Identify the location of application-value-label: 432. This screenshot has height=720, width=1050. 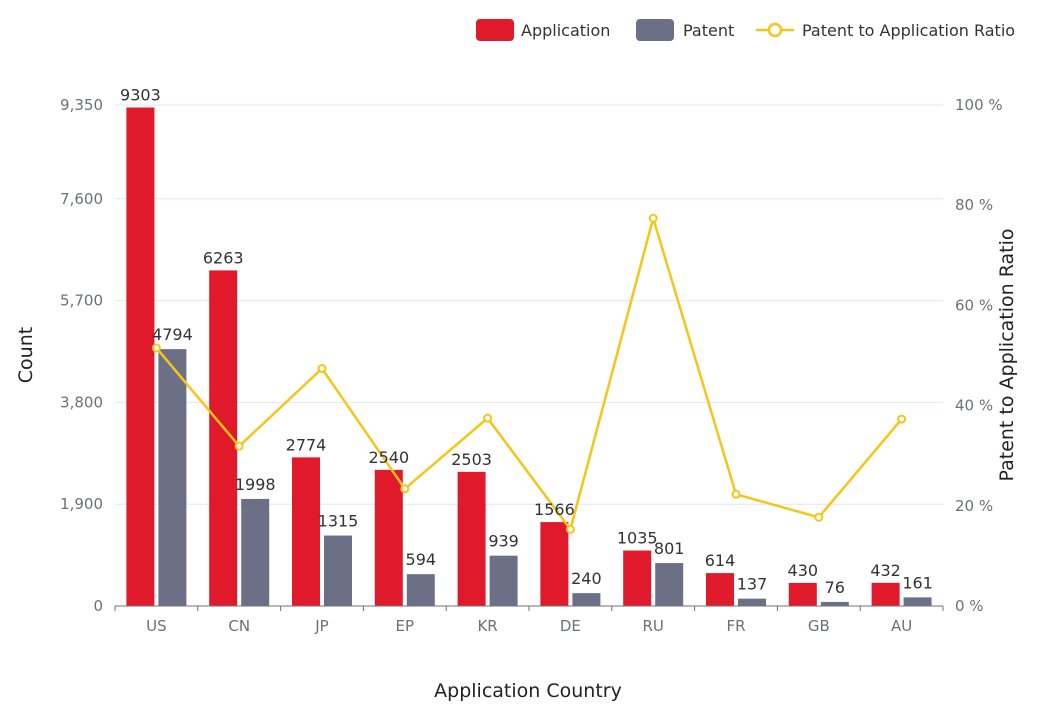
(885, 570).